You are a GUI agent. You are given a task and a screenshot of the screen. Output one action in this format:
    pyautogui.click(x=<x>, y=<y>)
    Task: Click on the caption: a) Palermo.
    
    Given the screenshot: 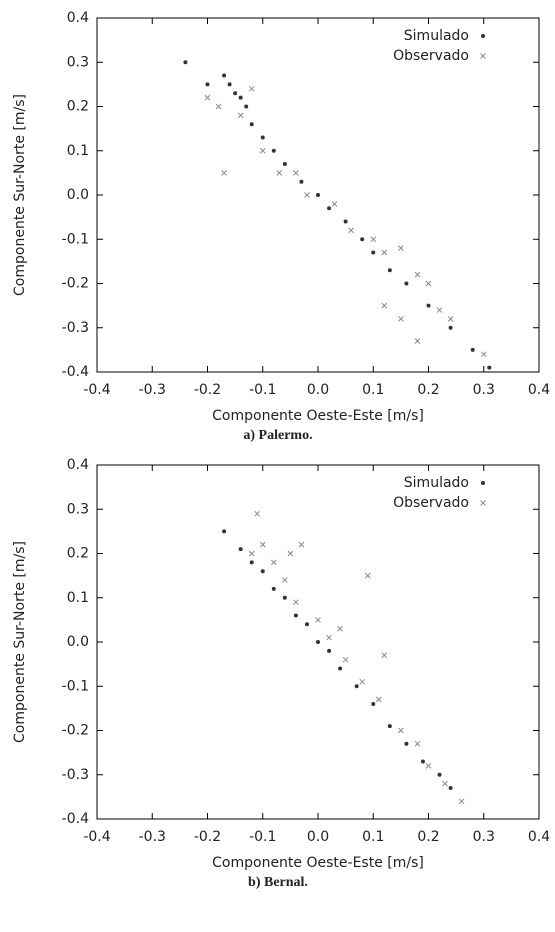 What is the action you would take?
    pyautogui.click(x=277, y=435)
    